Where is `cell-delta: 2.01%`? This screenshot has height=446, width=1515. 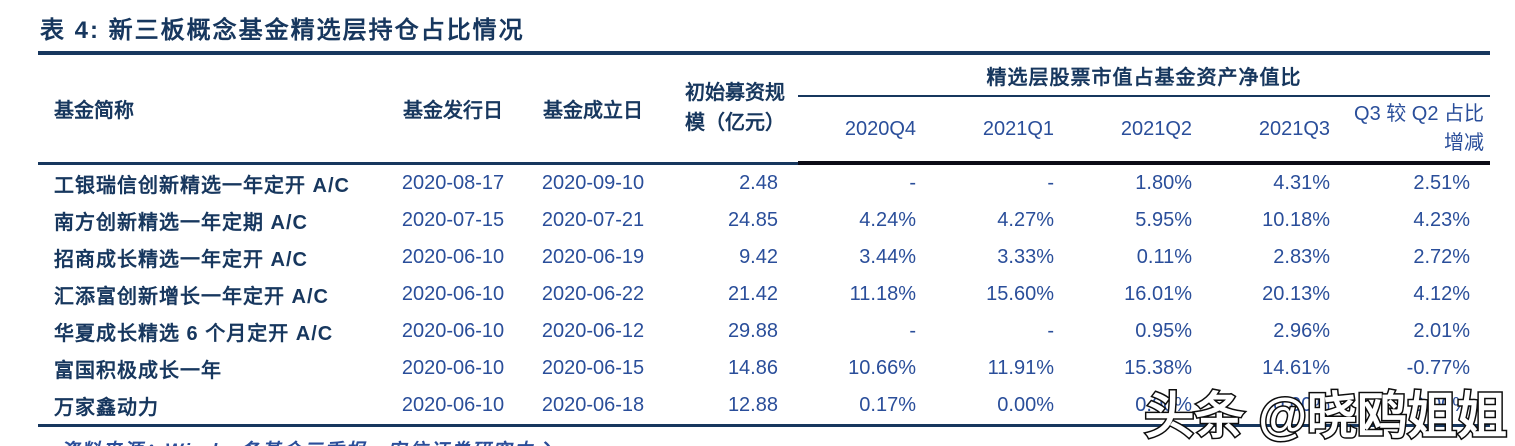
cell-delta: 2.01% is located at coordinates (1442, 331).